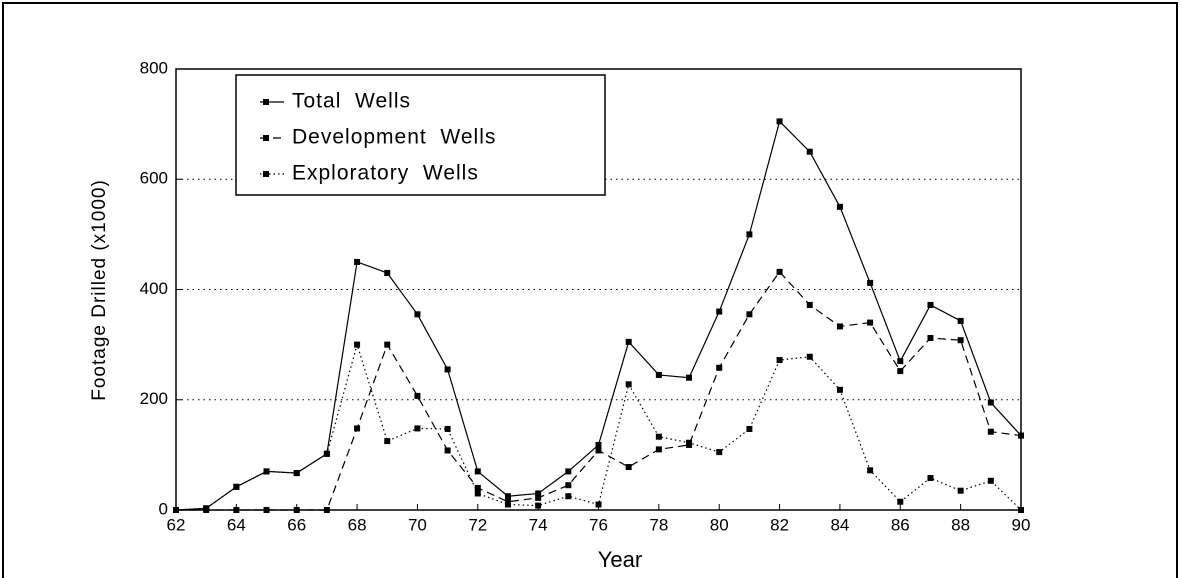 This screenshot has height=578, width=1182. I want to click on x-tick-label: 64, so click(236, 524).